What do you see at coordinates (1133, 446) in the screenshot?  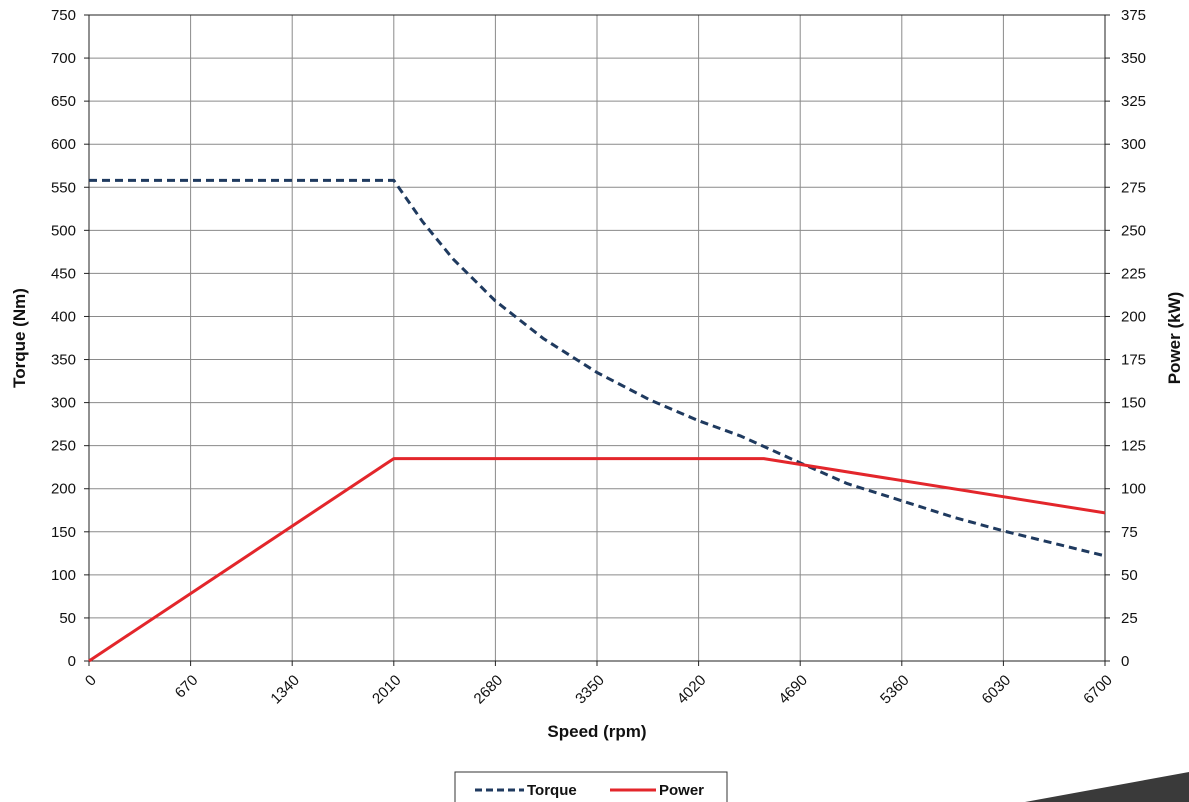 I see `y2-tick-label: 125` at bounding box center [1133, 446].